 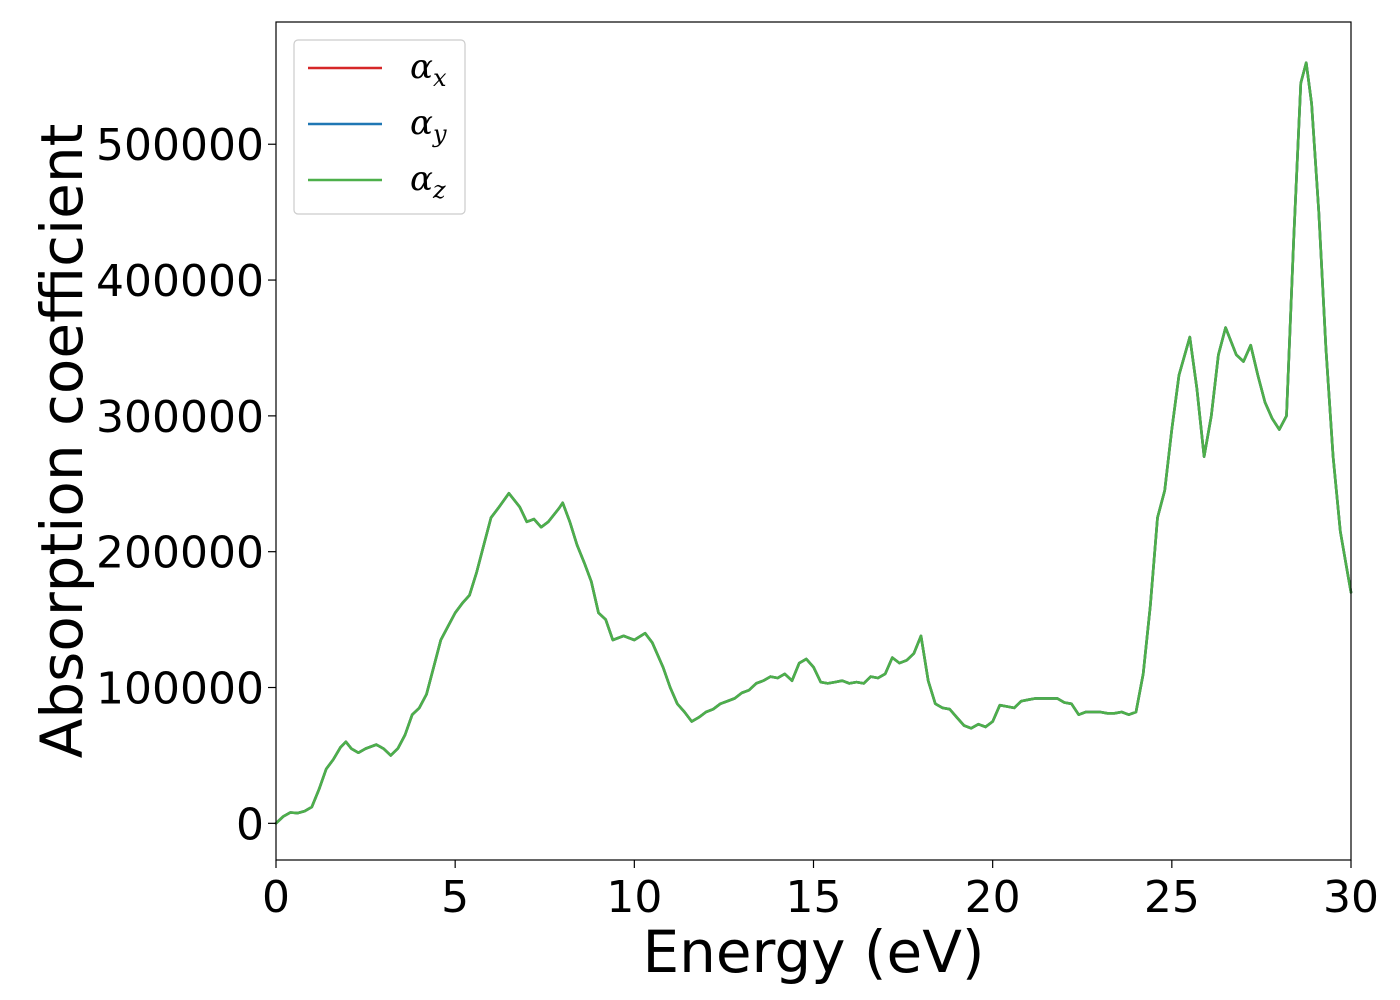 I want to click on x-tick-label: 10, so click(x=634, y=897).